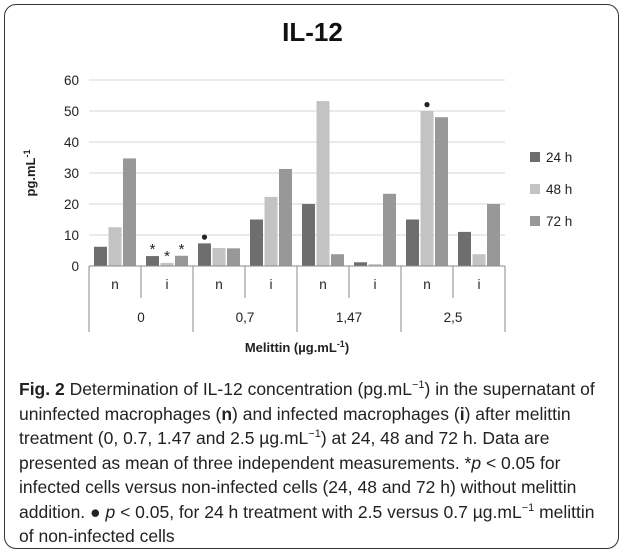 The width and height of the screenshot is (625, 555). Describe the element at coordinates (476, 462) in the screenshot. I see `caption-p-1: p` at that location.